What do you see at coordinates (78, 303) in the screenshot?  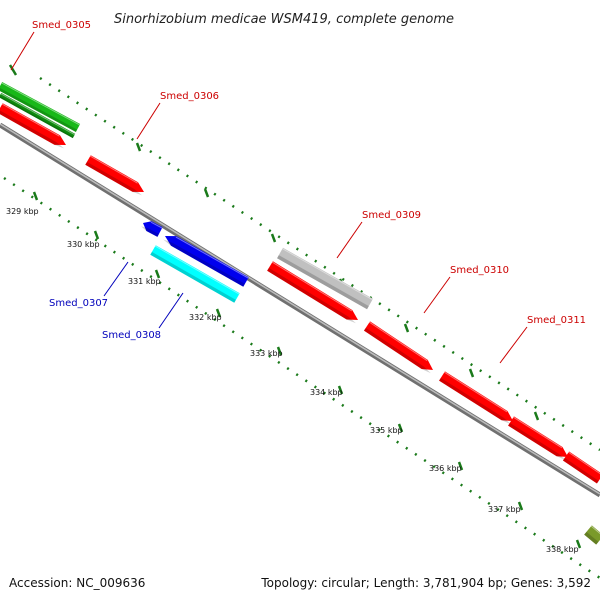 I see `gene-label-smed-0307: Smed_0307` at bounding box center [78, 303].